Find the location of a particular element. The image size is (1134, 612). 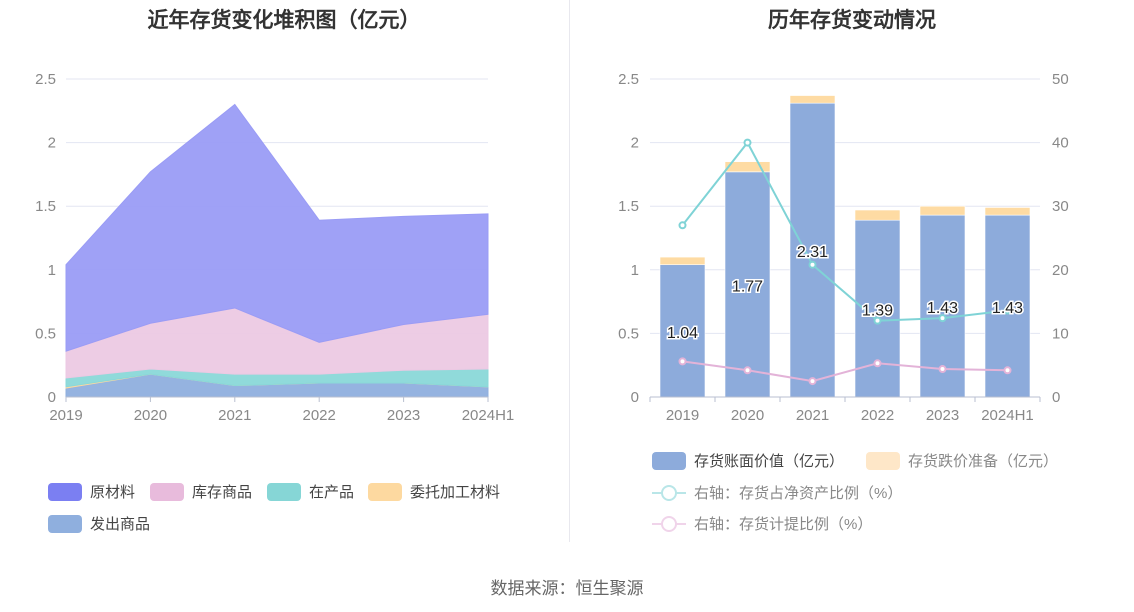

legend-item-provision-ratio: 右轴：存货计提比例（%） is located at coordinates (762, 523).